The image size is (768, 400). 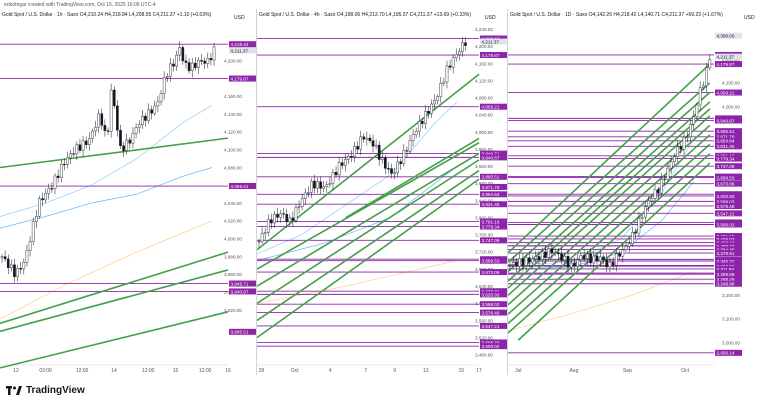 What do you see at coordinates (728, 131) in the screenshot?
I see `price-level-label: 3,895.51` at bounding box center [728, 131].